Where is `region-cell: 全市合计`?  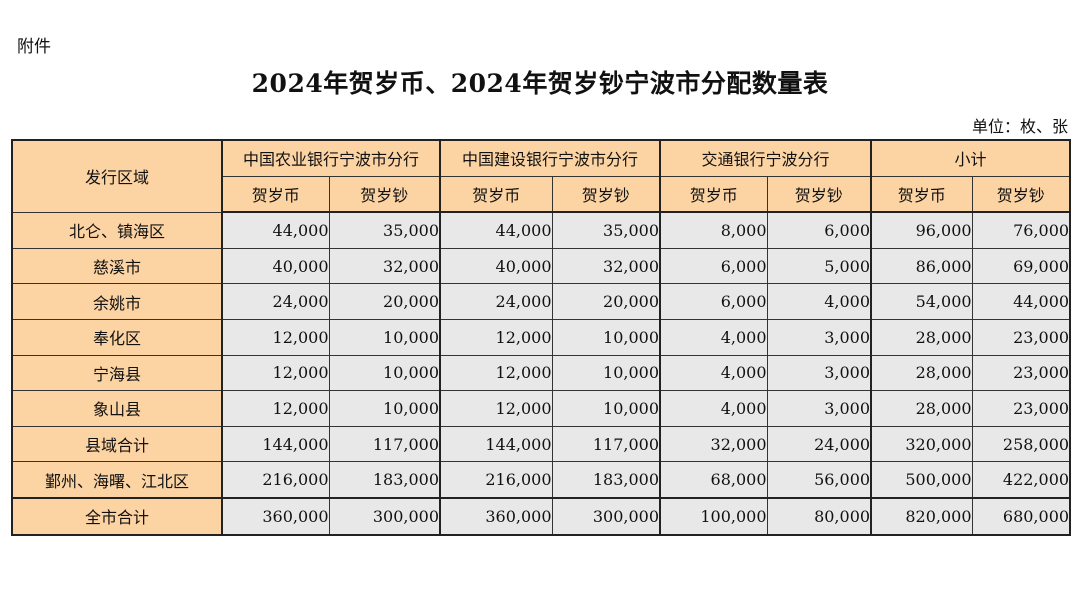 region-cell: 全市合计 is located at coordinates (117, 516).